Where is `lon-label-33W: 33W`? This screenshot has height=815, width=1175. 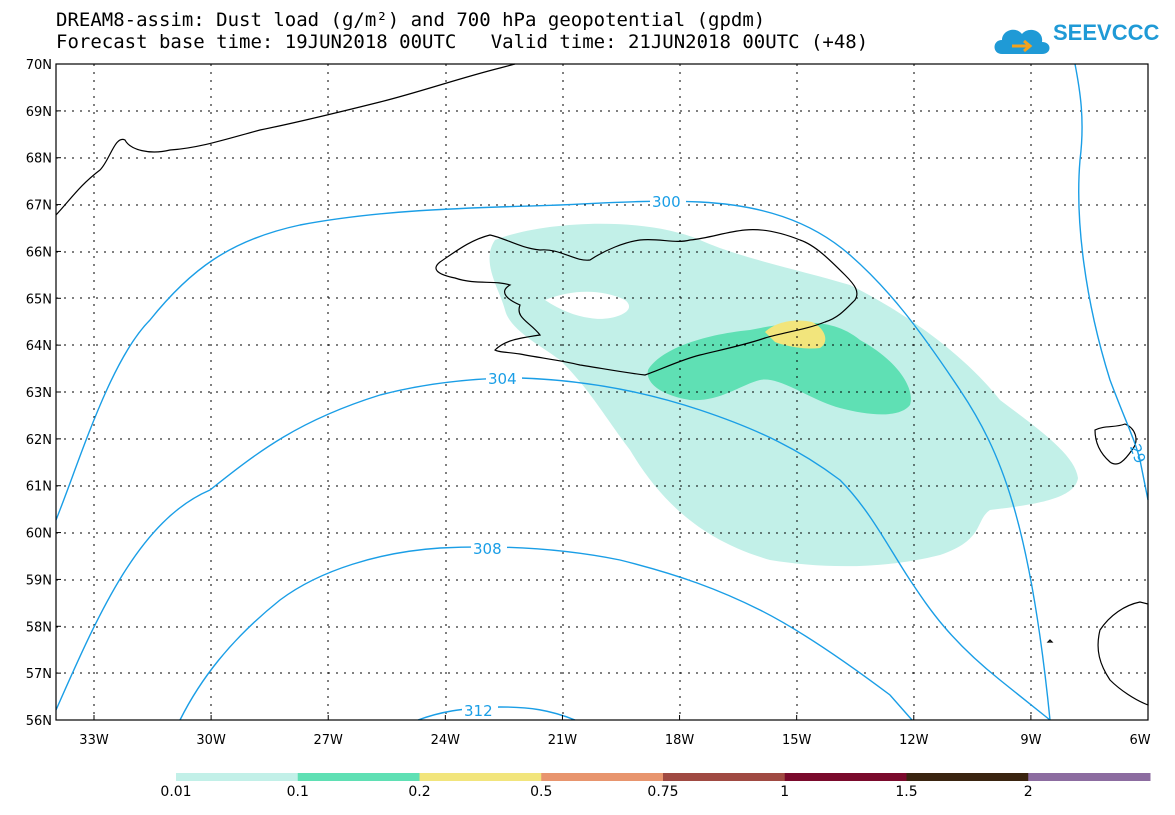 lon-label-33W: 33W is located at coordinates (94, 740).